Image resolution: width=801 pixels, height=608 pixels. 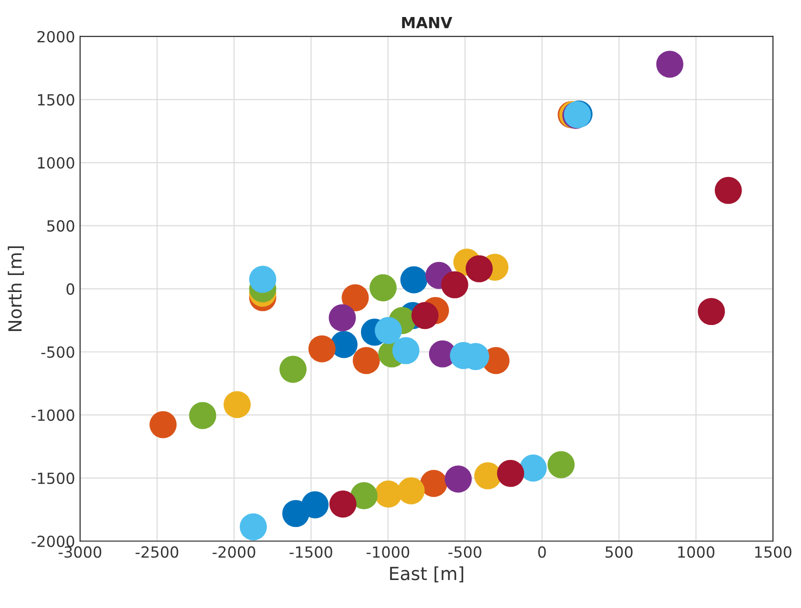 I want to click on x-tick-label: 500, so click(x=619, y=552).